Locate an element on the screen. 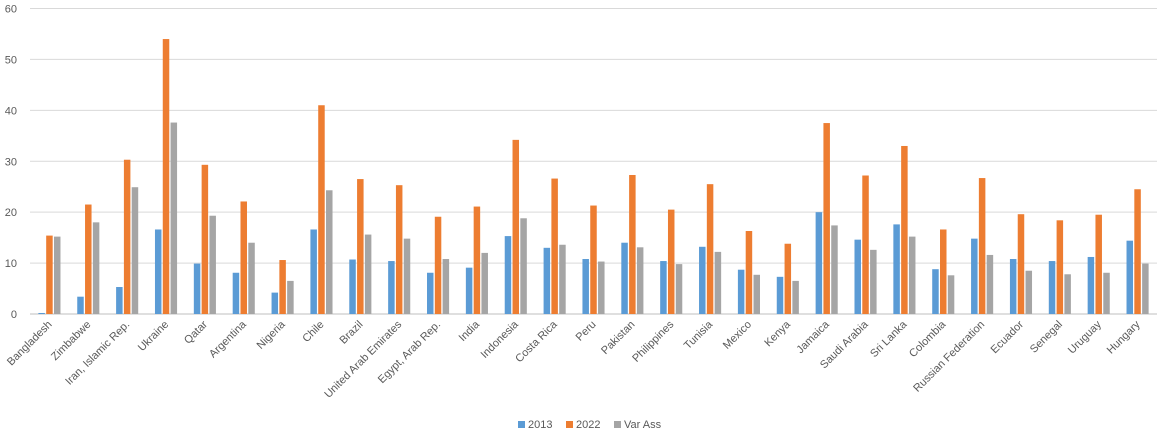 The image size is (1162, 440). x-tick-label: Qatar is located at coordinates (196, 332).